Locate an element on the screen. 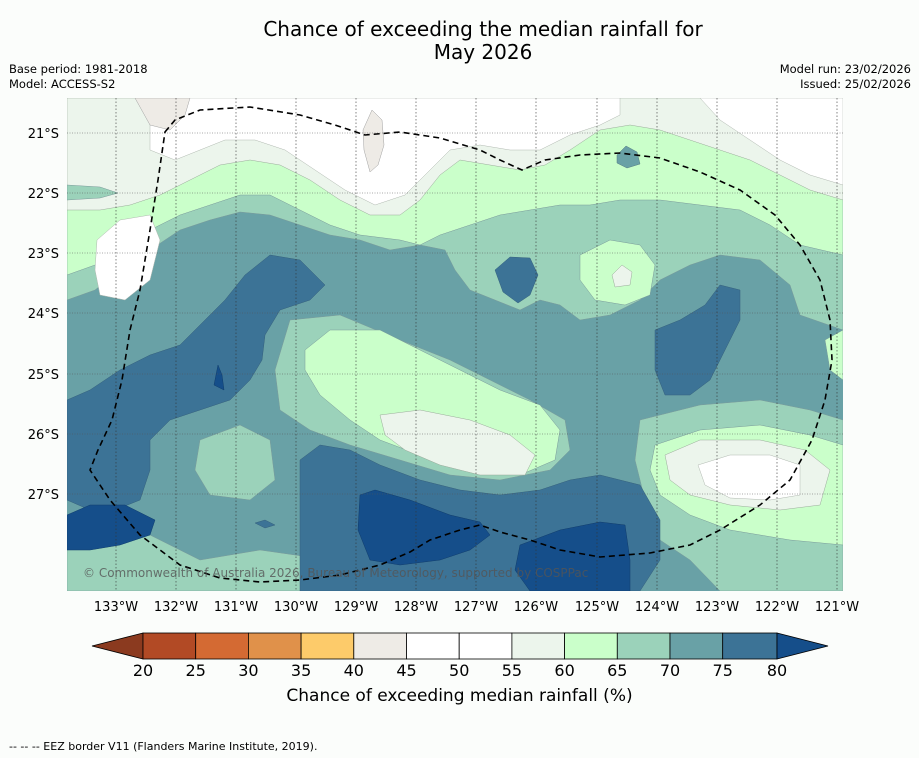  lon-label: 121°W is located at coordinates (837, 607).